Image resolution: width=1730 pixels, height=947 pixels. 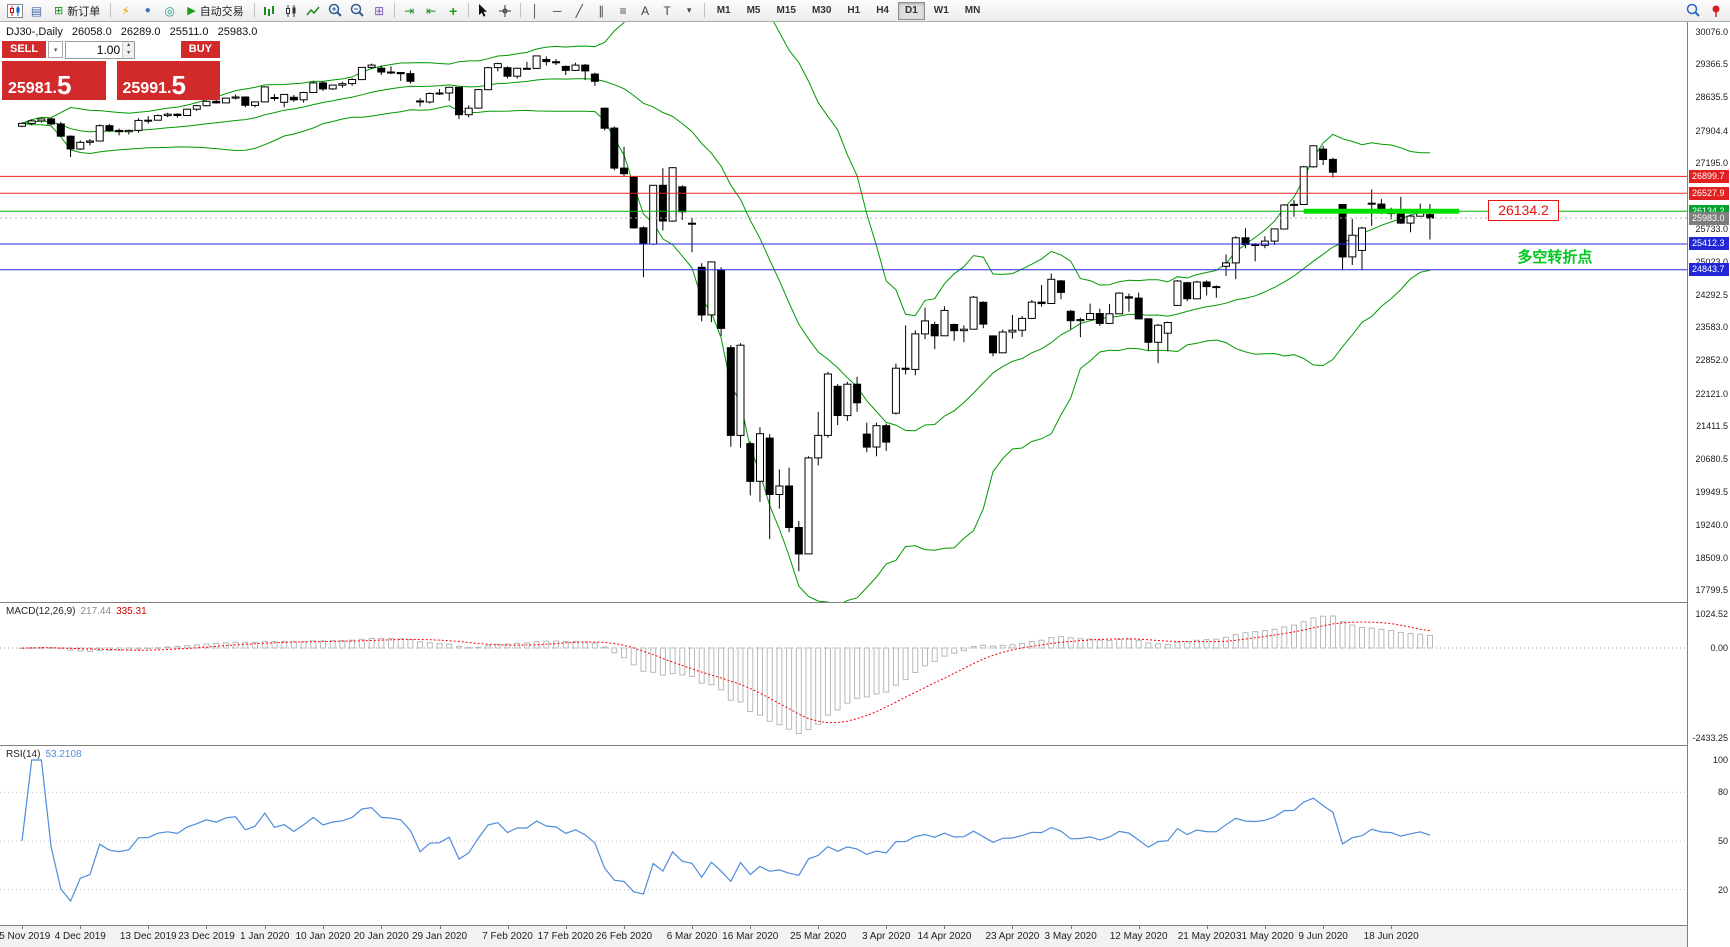 What do you see at coordinates (565, 936) in the screenshot?
I see `time-axis-label: 17 Feb 2020` at bounding box center [565, 936].